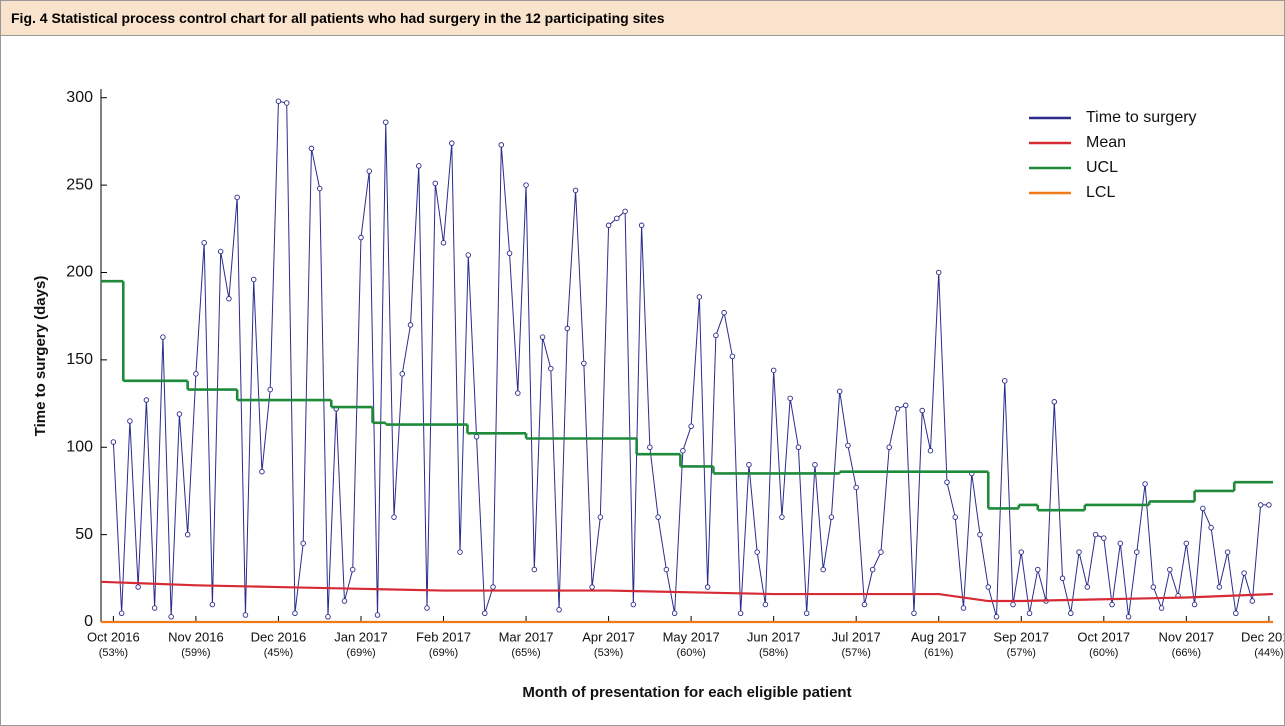  Describe the element at coordinates (1268, 653) in the screenshot. I see `x-tick-sublabel: (44%)` at that location.